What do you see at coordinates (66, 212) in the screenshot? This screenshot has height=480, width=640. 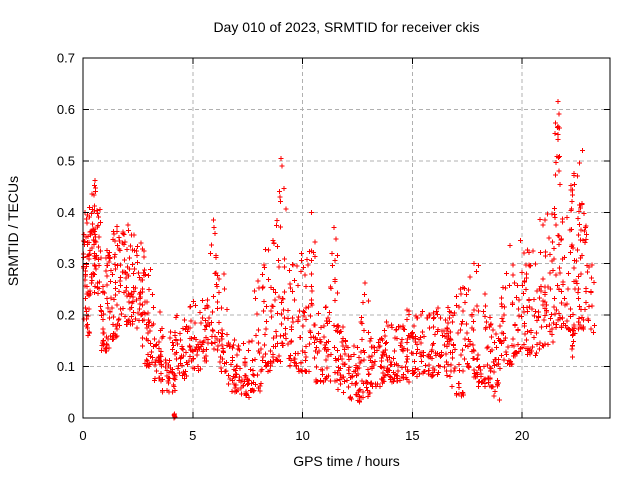 I see `y-tick-label: 0.4` at bounding box center [66, 212].